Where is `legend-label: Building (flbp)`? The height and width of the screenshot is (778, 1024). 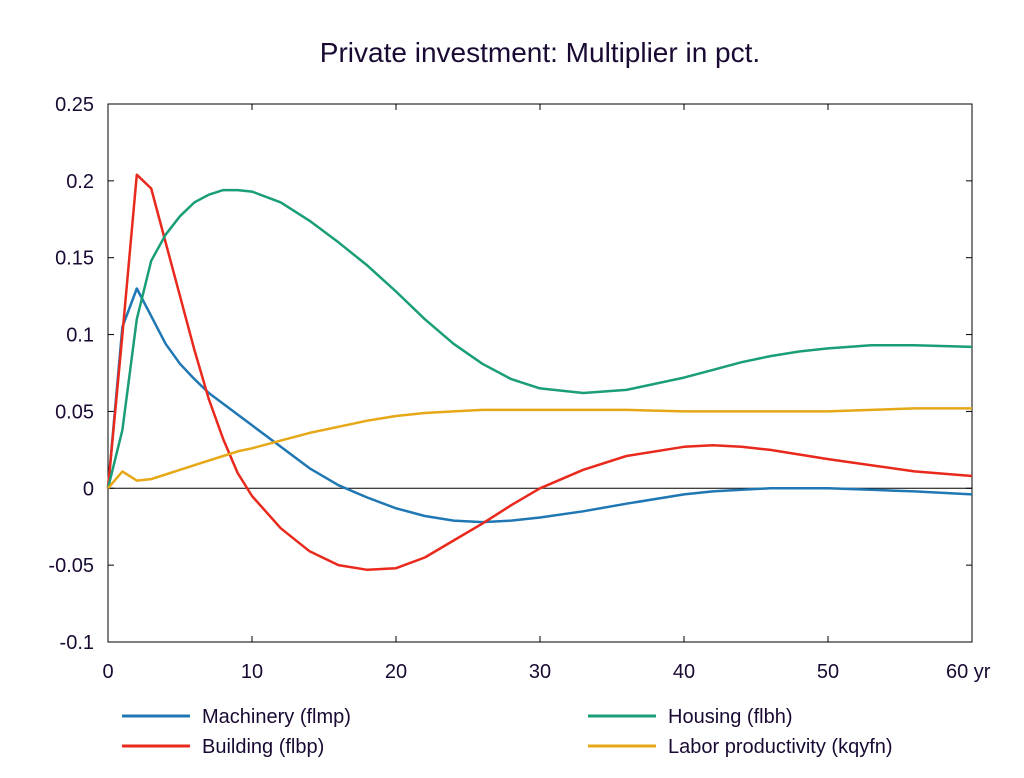 legend-label: Building (flbp) is located at coordinates (263, 747).